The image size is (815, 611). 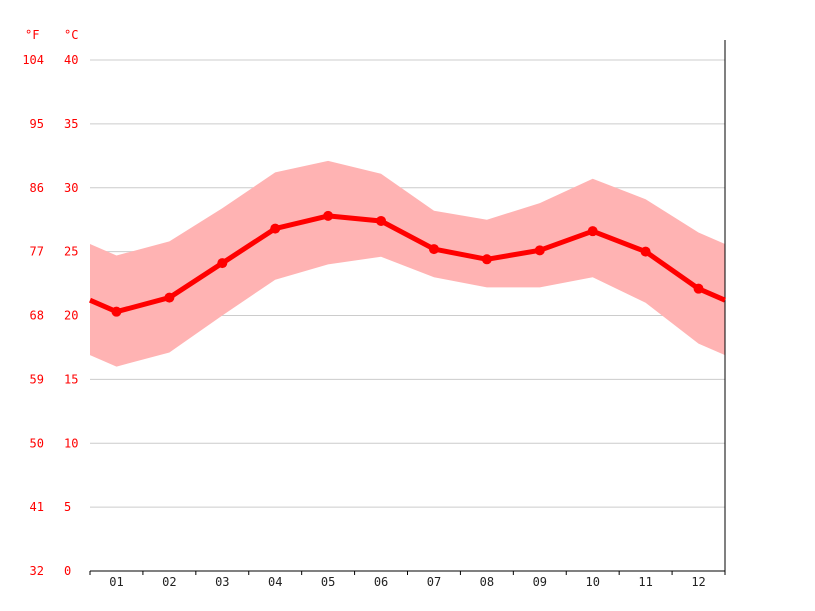 I want to click on y-tick-label-fahrenheit: 95, so click(x=37, y=124).